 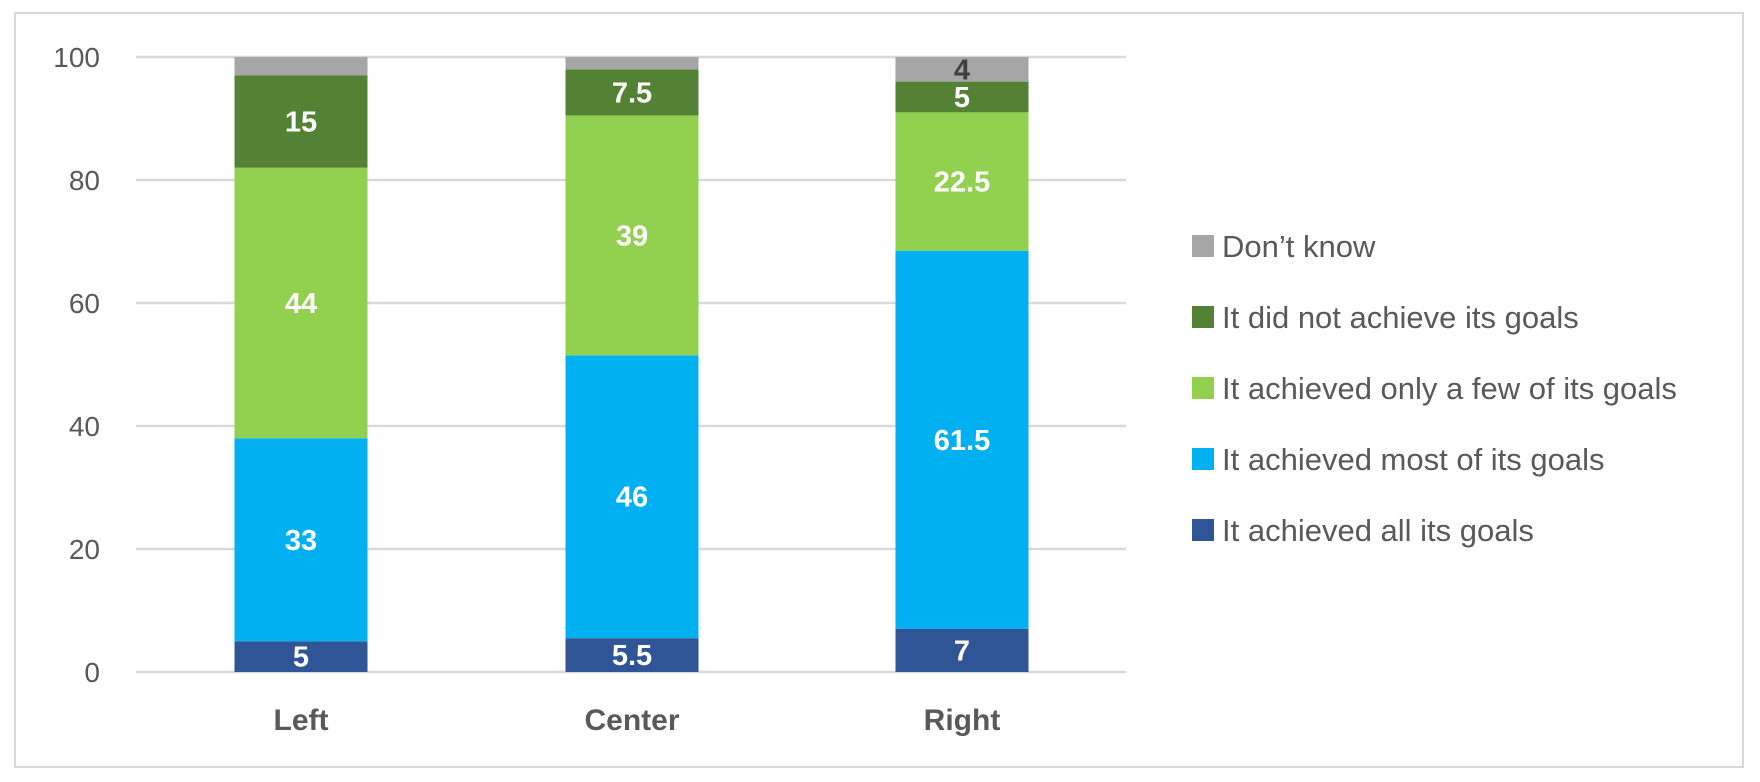 I want to click on data-label: 7.5, so click(x=632, y=93).